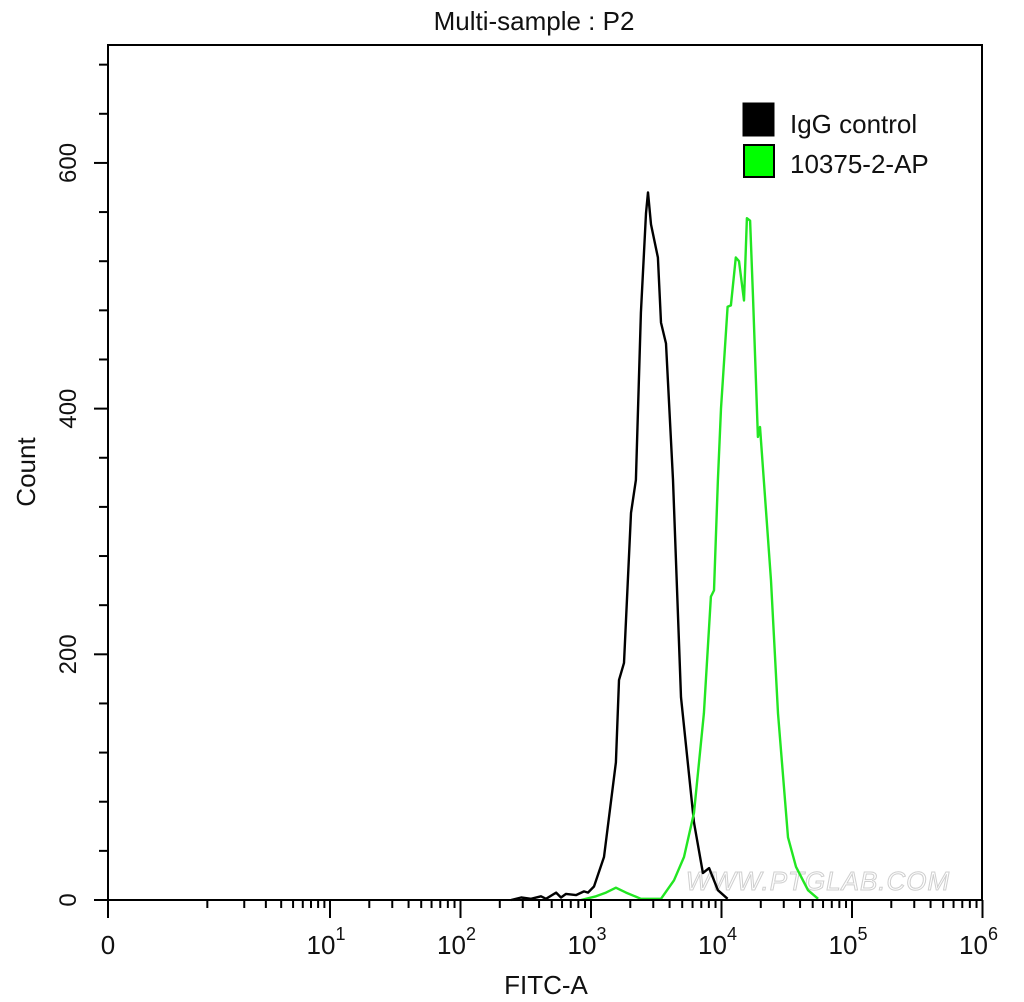 The width and height of the screenshot is (1024, 1002). What do you see at coordinates (993, 934) in the screenshot?
I see `x-tick-exponent: 6` at bounding box center [993, 934].